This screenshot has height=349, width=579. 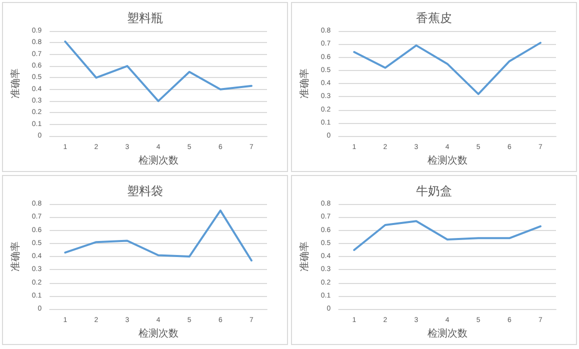 I want to click on chart-title: 塑料袋, so click(x=145, y=191).